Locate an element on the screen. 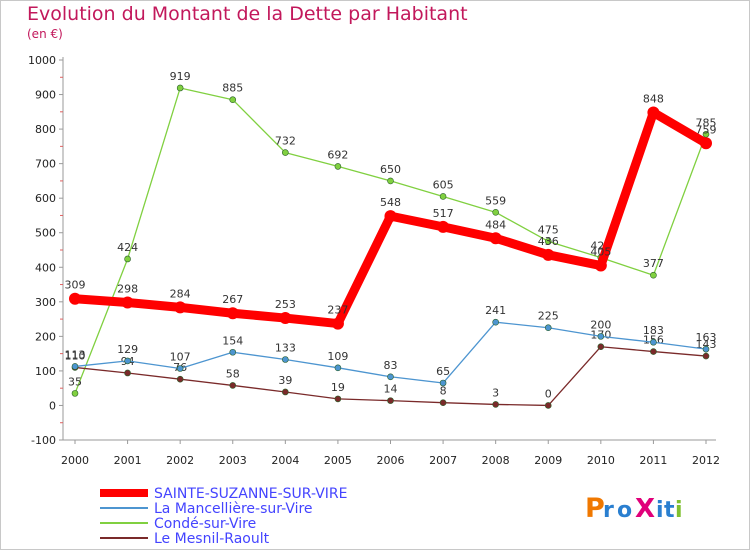  data-label: 298 is located at coordinates (127, 289).